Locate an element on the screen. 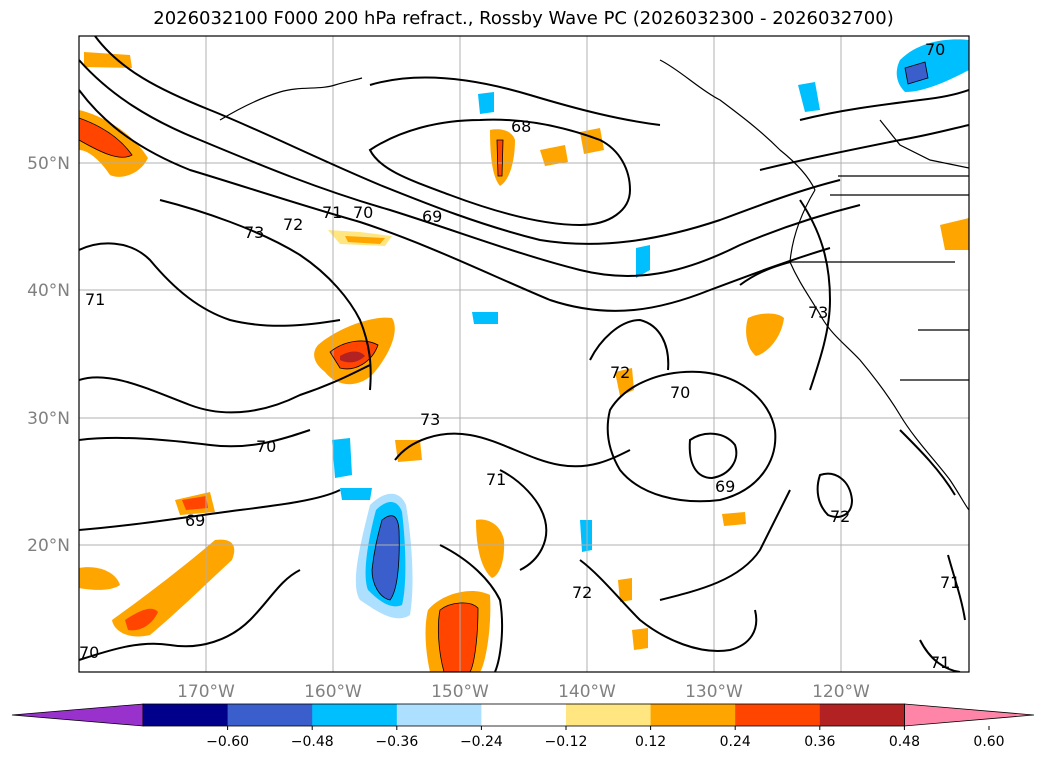 This screenshot has height=765, width=1047. lat-tick-label: 40°N is located at coordinates (48, 291).